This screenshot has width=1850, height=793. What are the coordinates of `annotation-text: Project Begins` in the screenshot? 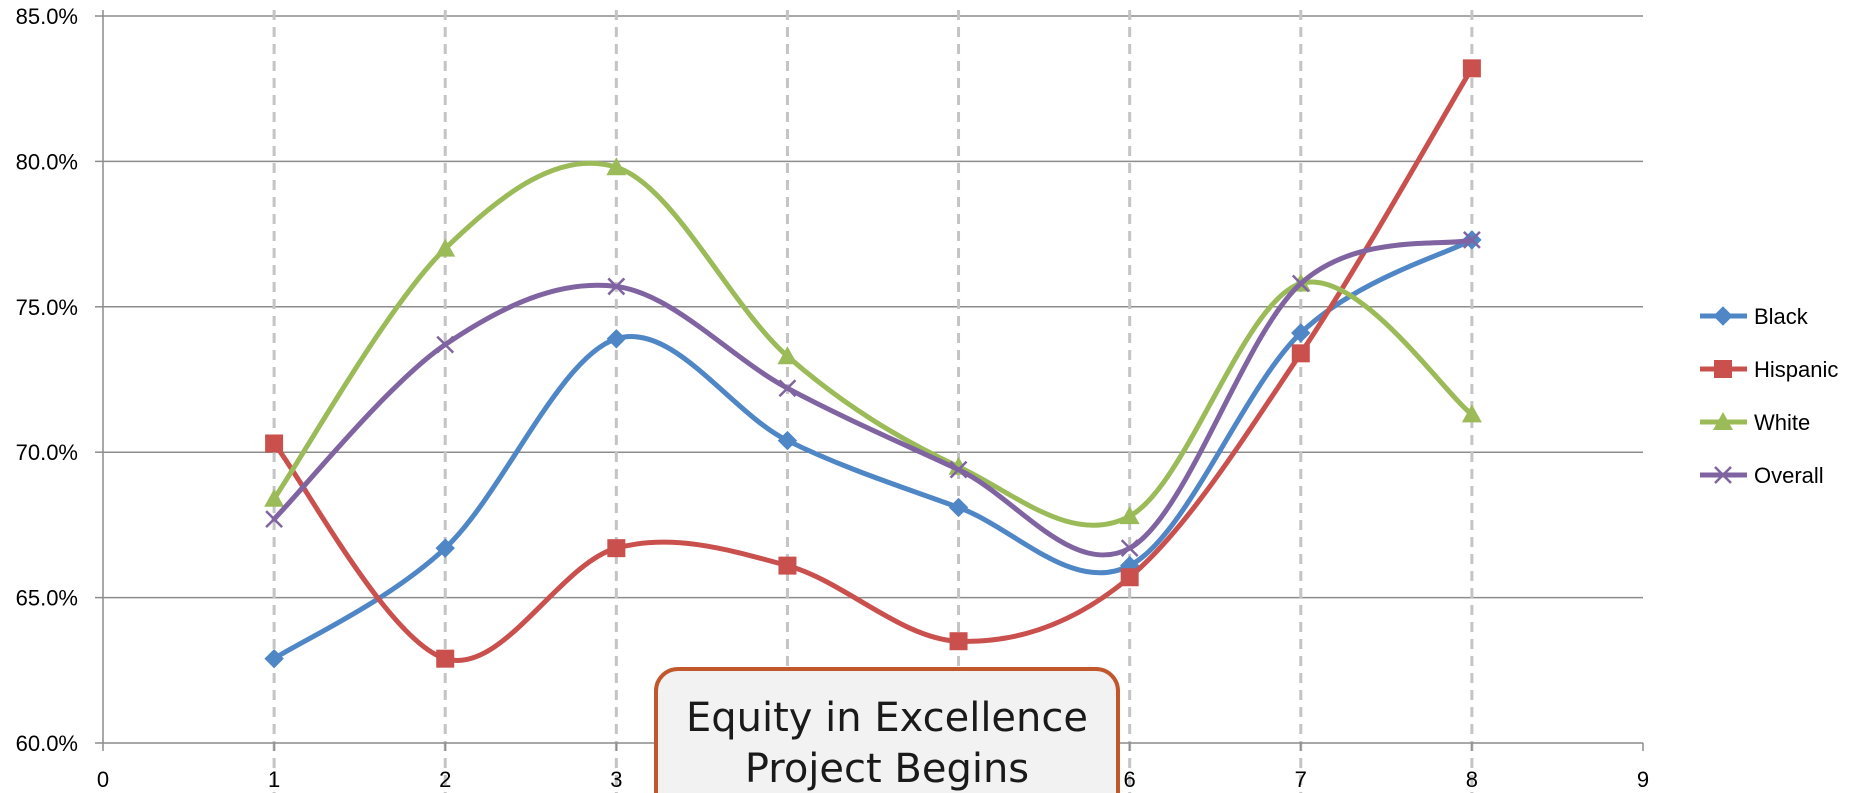 It's located at (887, 769).